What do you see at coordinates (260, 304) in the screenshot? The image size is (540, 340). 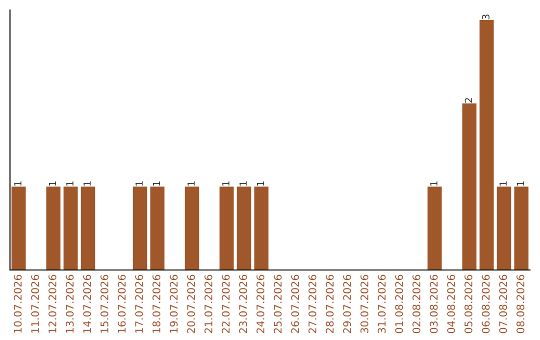 I see `x-tick-label: 24.07.2026` at bounding box center [260, 304].